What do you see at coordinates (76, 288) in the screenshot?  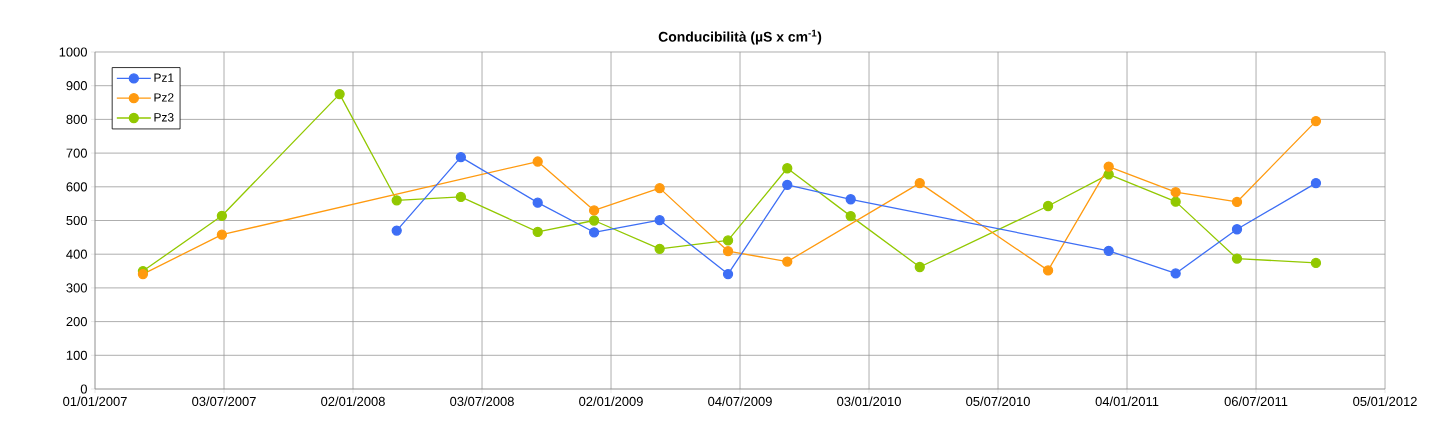 I see `y-tick-label: 300` at bounding box center [76, 288].